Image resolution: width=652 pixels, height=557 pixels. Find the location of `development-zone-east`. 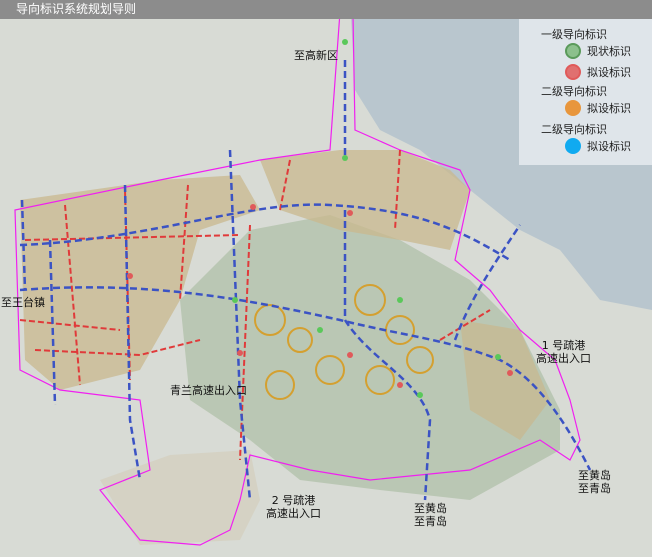

development-zone-east is located at coordinates (505, 380).